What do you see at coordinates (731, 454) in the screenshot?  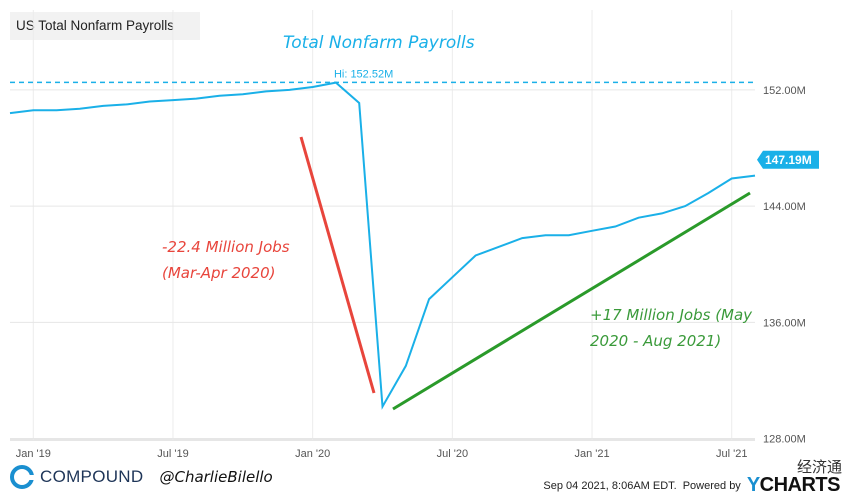 I see `x-tick-label: Jul '21` at bounding box center [731, 454].